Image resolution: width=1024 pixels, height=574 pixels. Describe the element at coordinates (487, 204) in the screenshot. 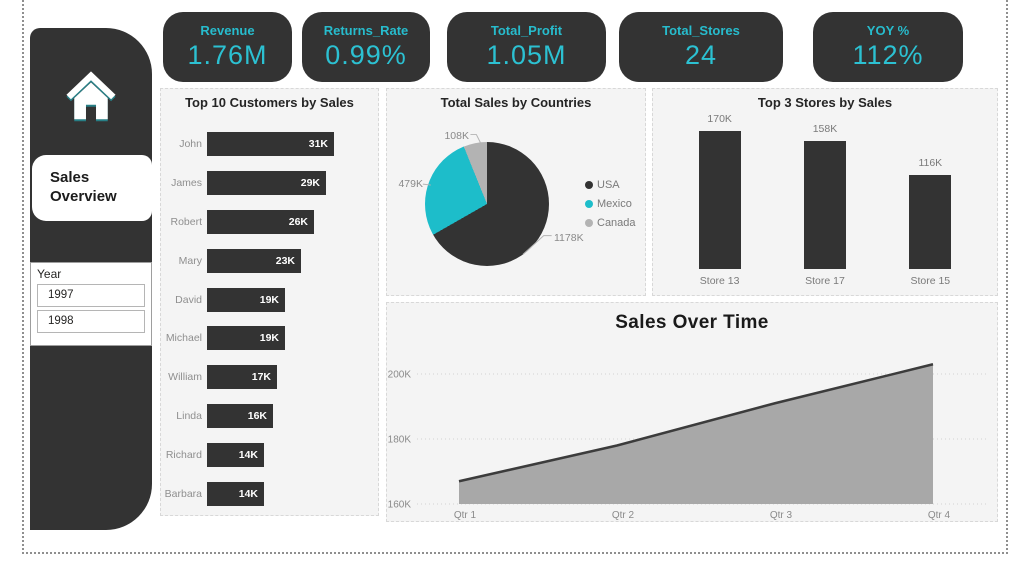

I see `pie-chart` at that location.